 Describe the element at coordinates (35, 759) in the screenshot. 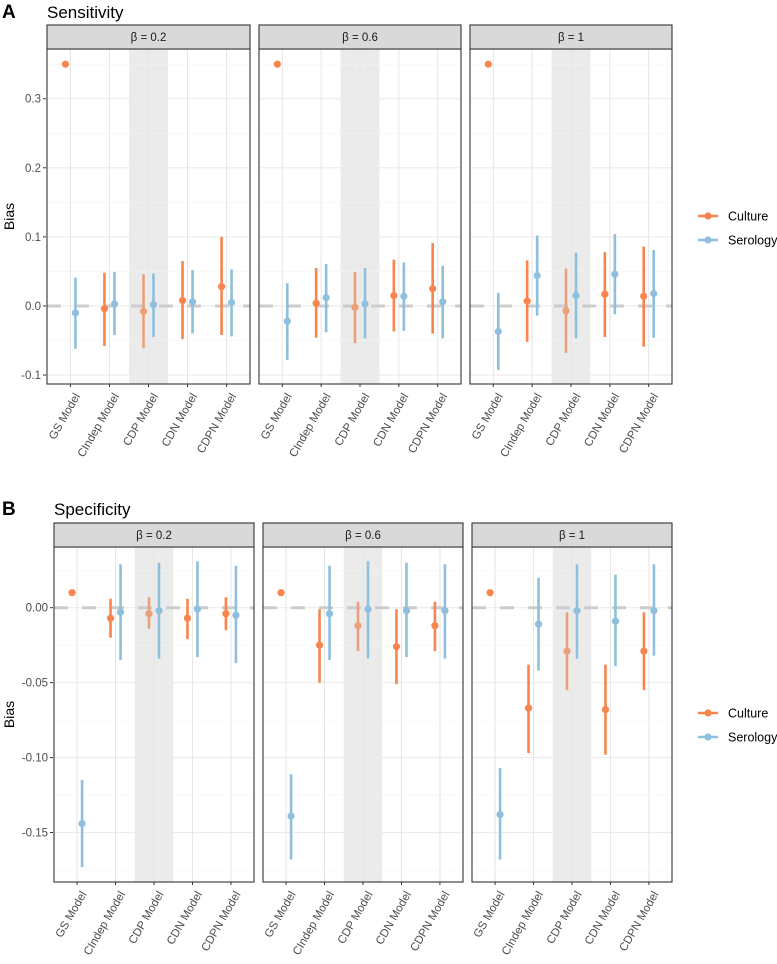

I see `y-tick-label: -0.10` at that location.